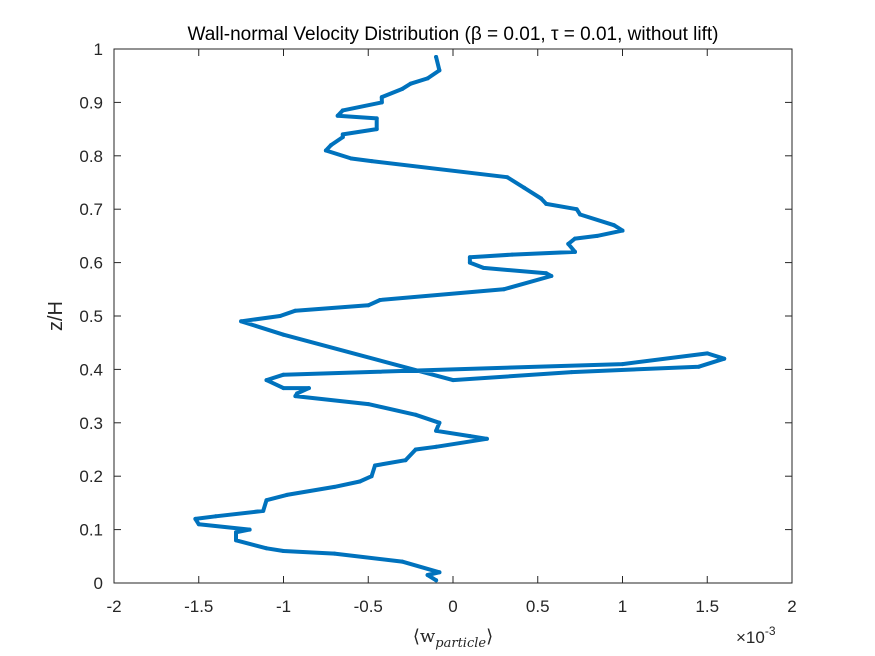  What do you see at coordinates (791, 606) in the screenshot?
I see `x-tick-label: 2` at bounding box center [791, 606].